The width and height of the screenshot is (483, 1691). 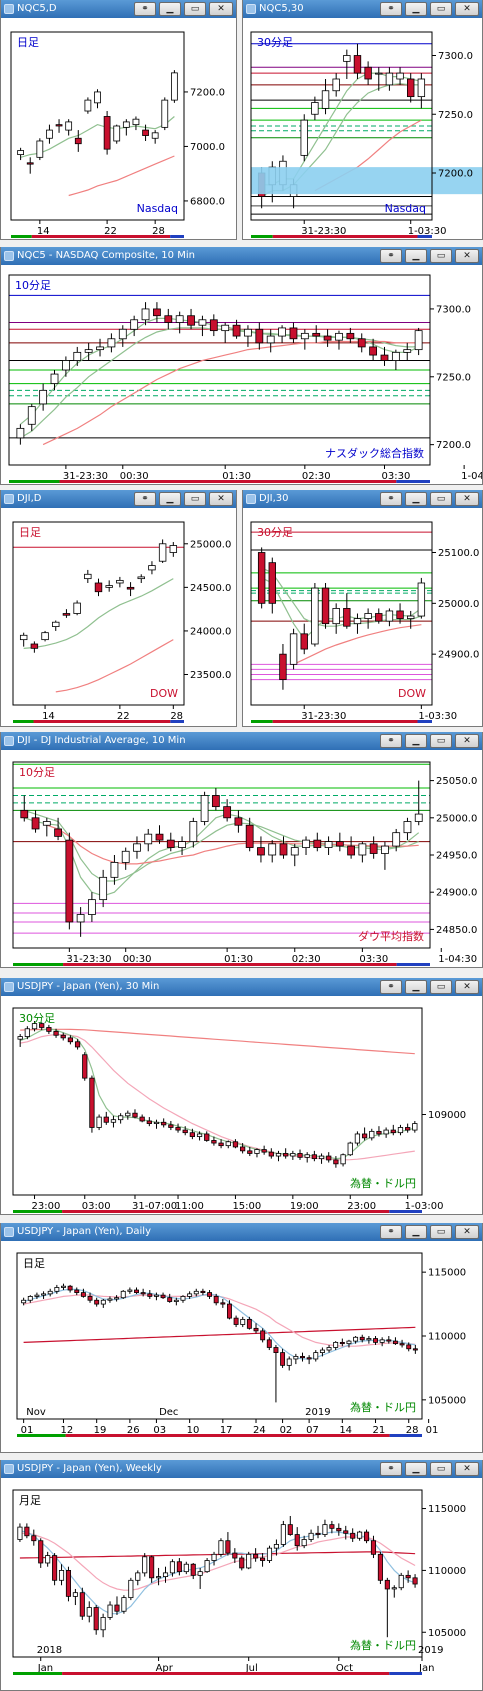 I want to click on window-titlebar: DJI,30 ⚭ ▁ ▭ ✕, so click(x=362, y=499).